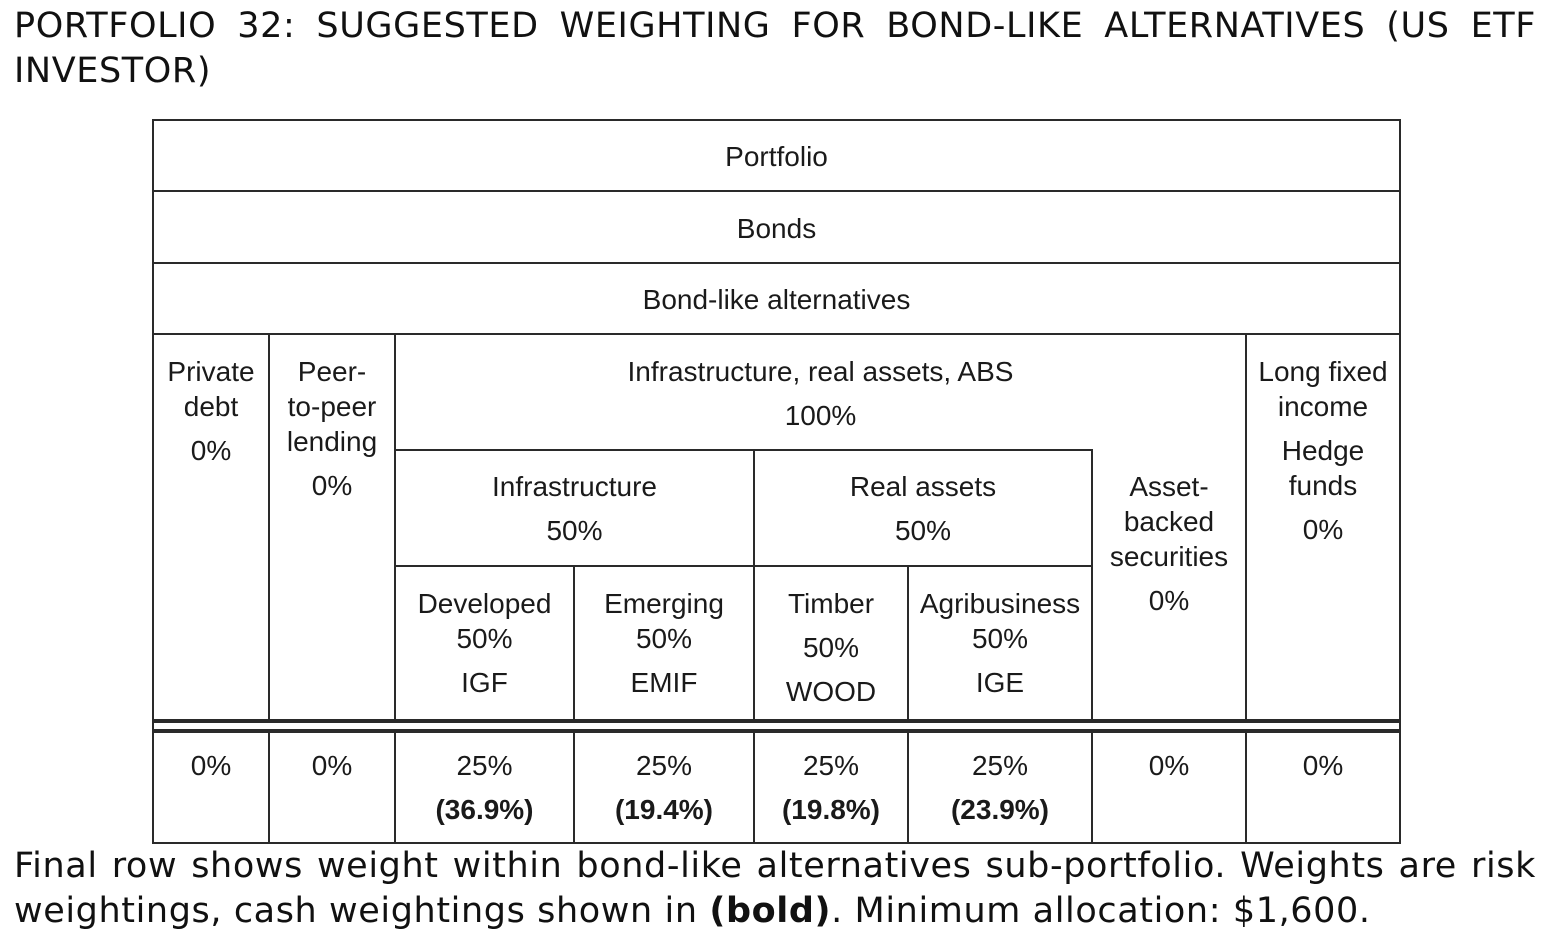 The height and width of the screenshot is (935, 1548). What do you see at coordinates (211, 411) in the screenshot?
I see `private-debt-cell: Private debt 0%` at bounding box center [211, 411].